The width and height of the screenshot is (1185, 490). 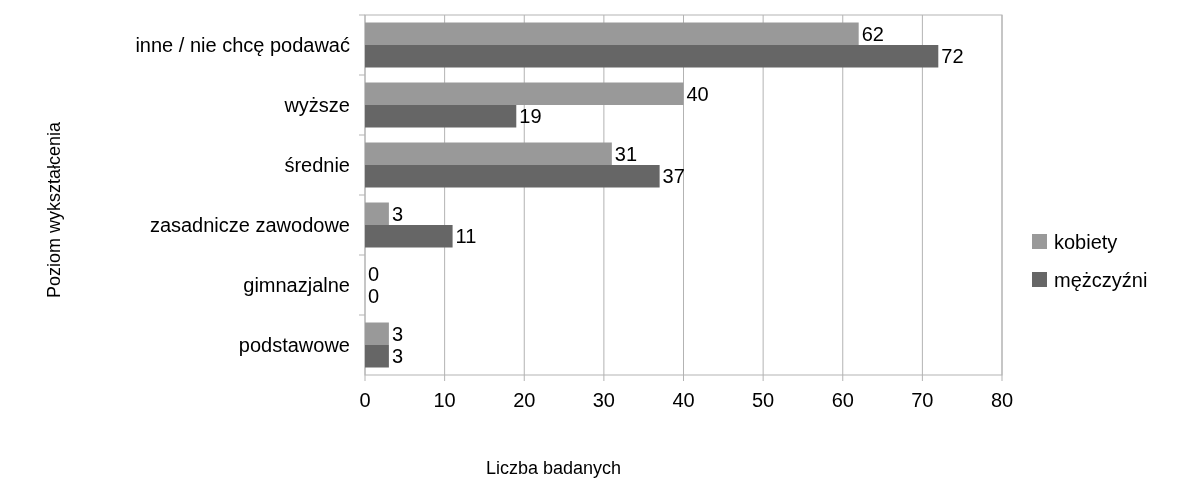 I want to click on data-label: 19, so click(x=530, y=116).